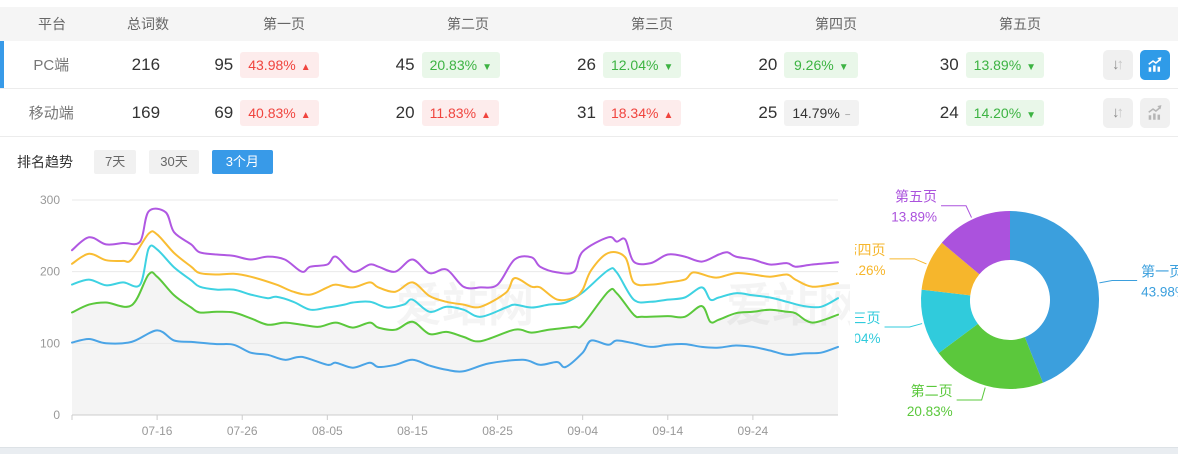 This screenshot has height=454, width=1178. I want to click on tab-30-days: 30天, so click(174, 162).